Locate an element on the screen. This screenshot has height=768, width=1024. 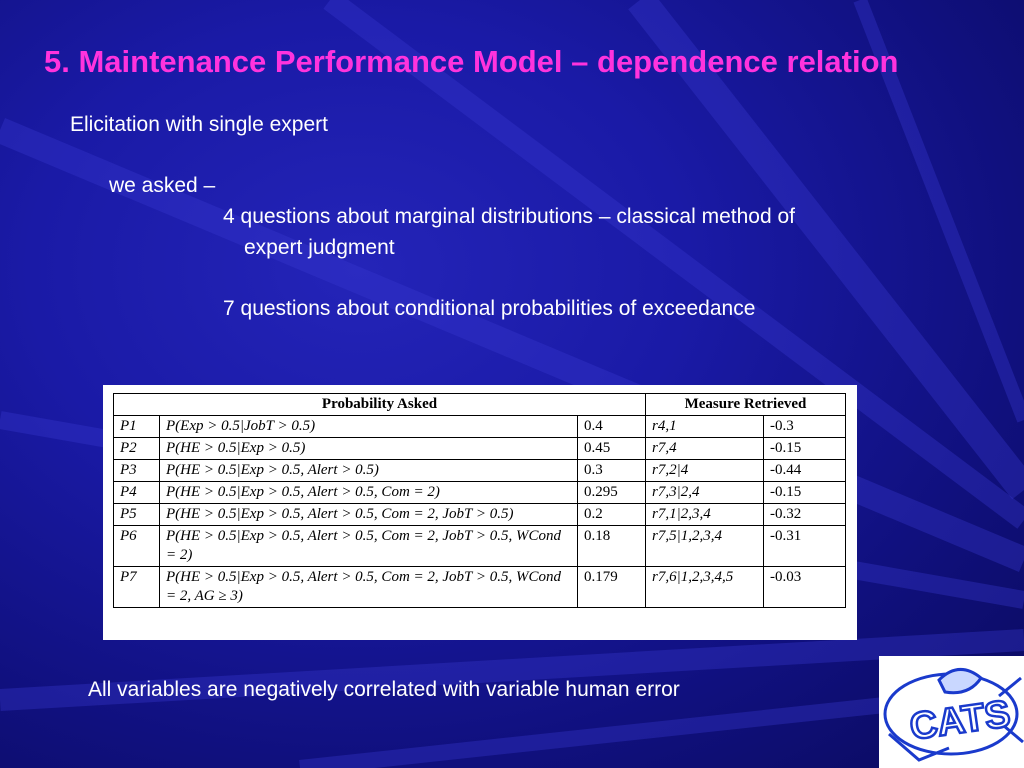
row-id: P5 is located at coordinates (136, 514).